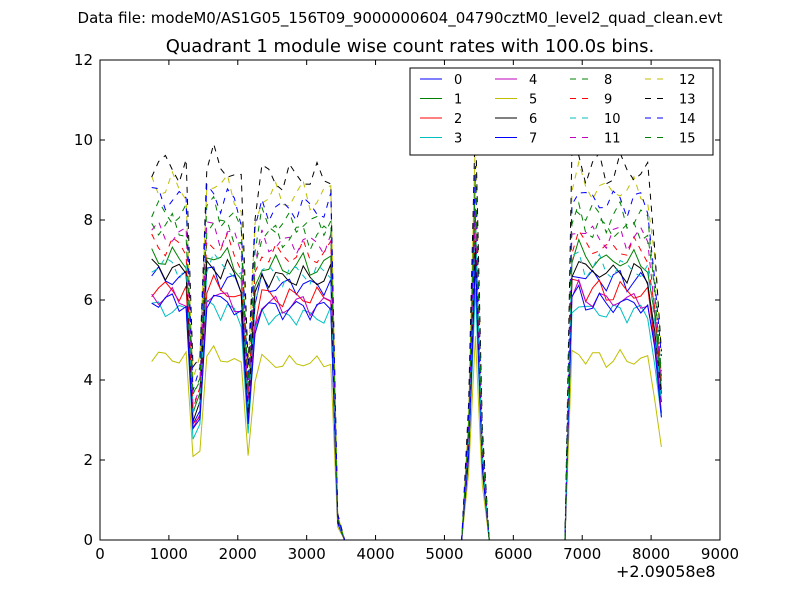 This screenshot has height=600, width=800. What do you see at coordinates (88, 220) in the screenshot?
I see `y-tick-label: 8` at bounding box center [88, 220].